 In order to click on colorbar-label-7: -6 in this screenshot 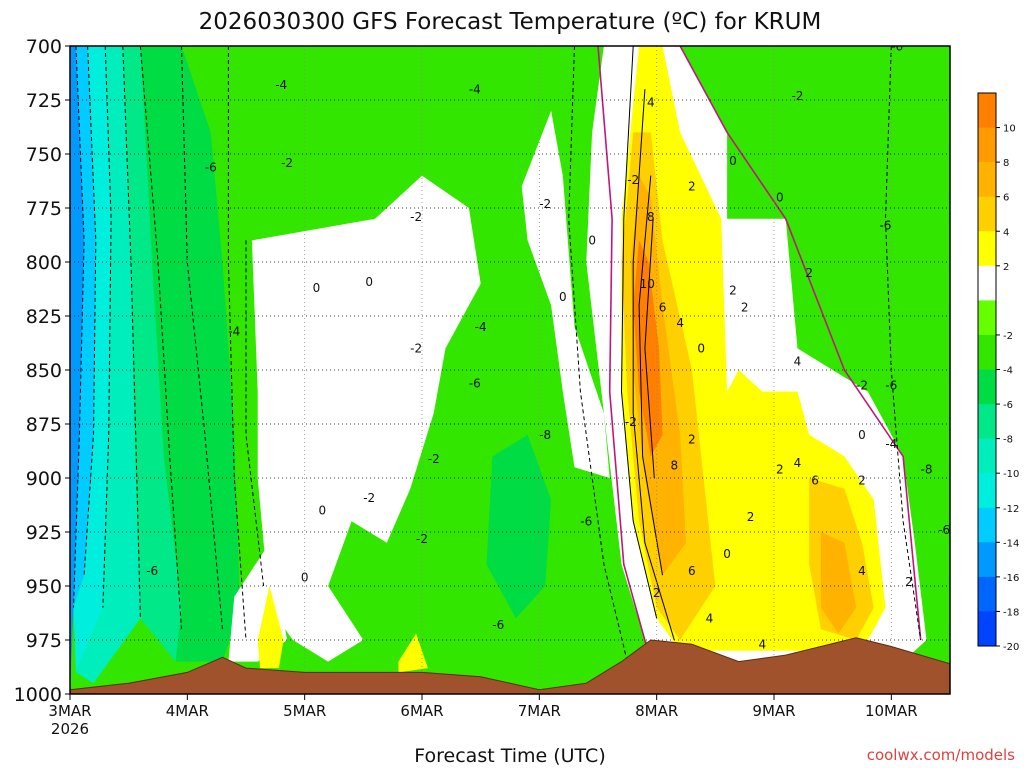, I will do `click(1008, 405)`.